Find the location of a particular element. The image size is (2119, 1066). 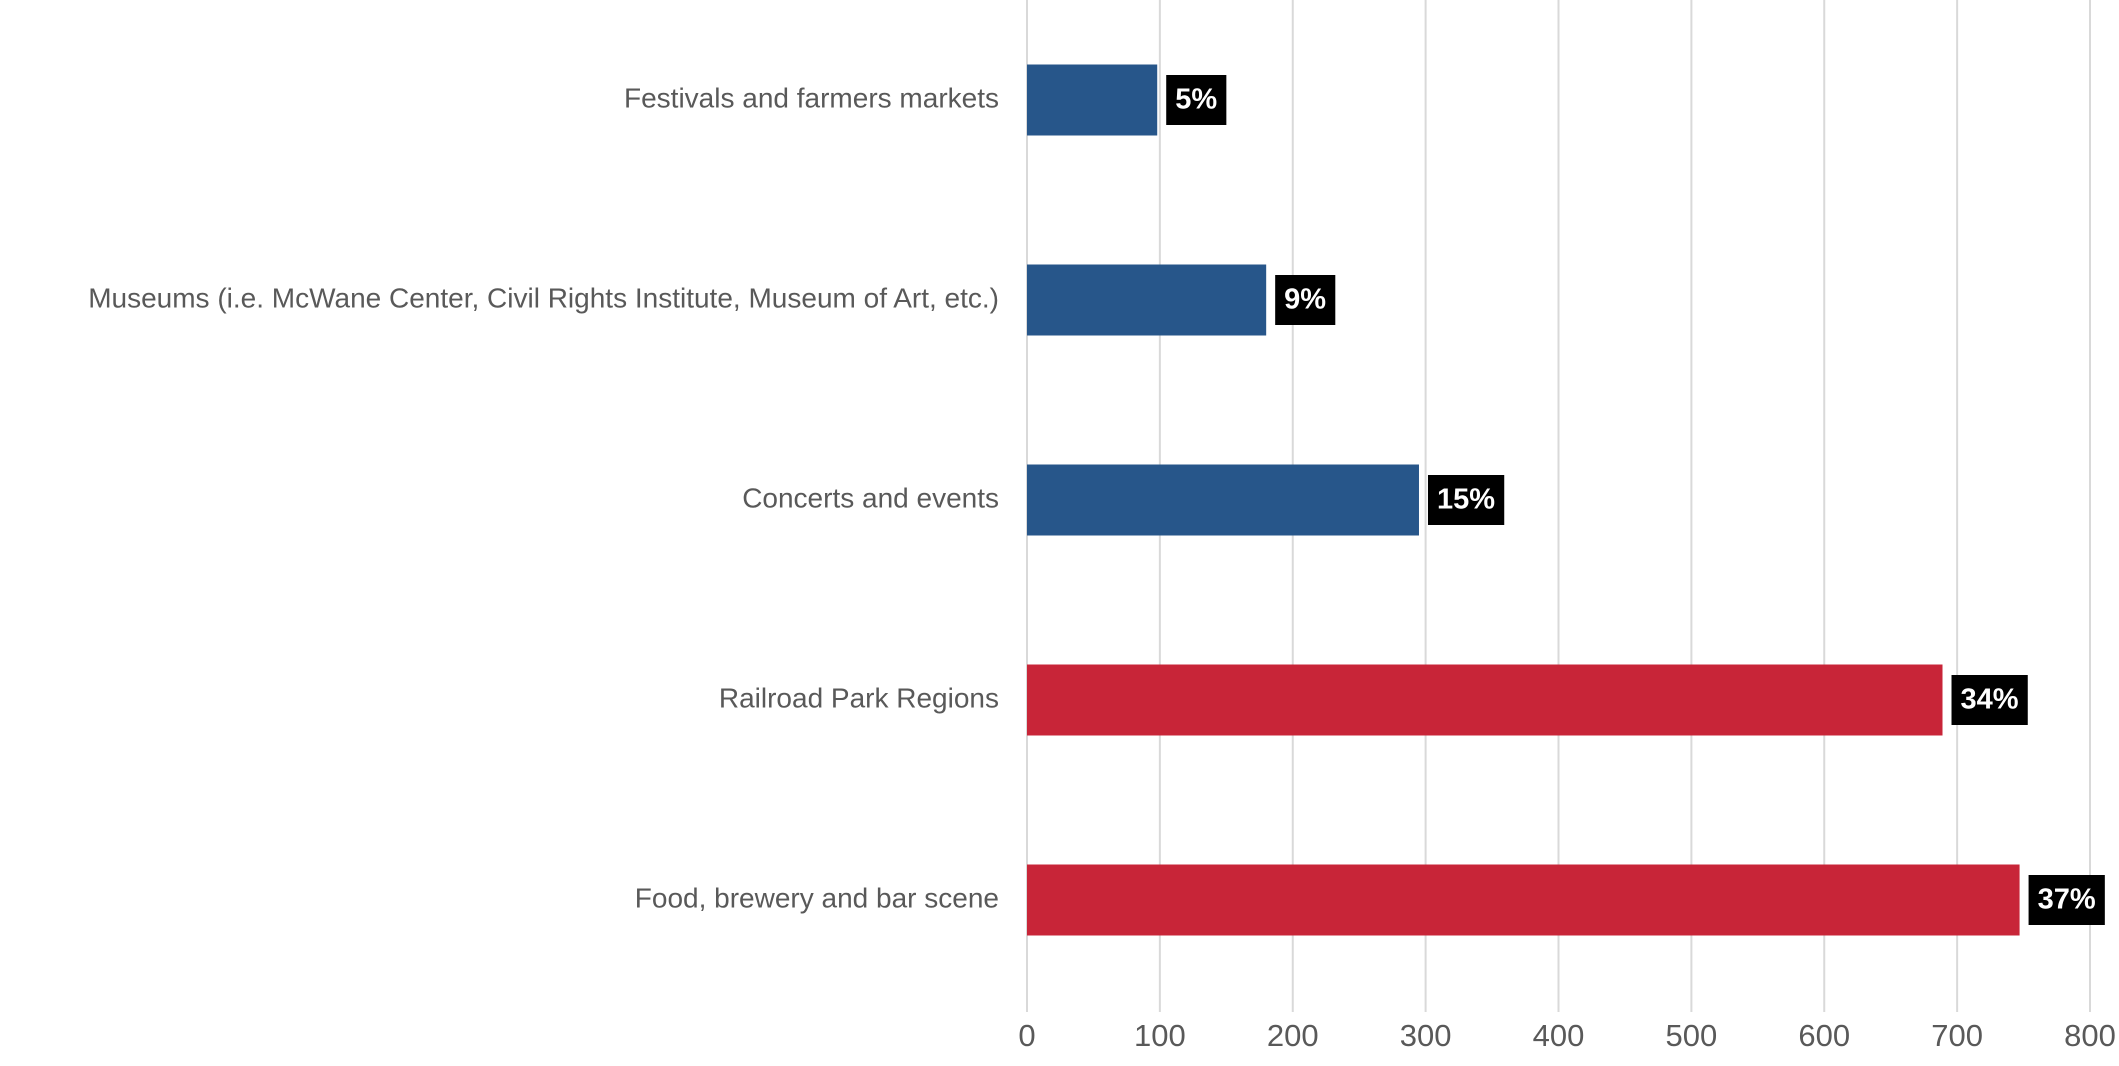

value-label: 9% is located at coordinates (1305, 300).